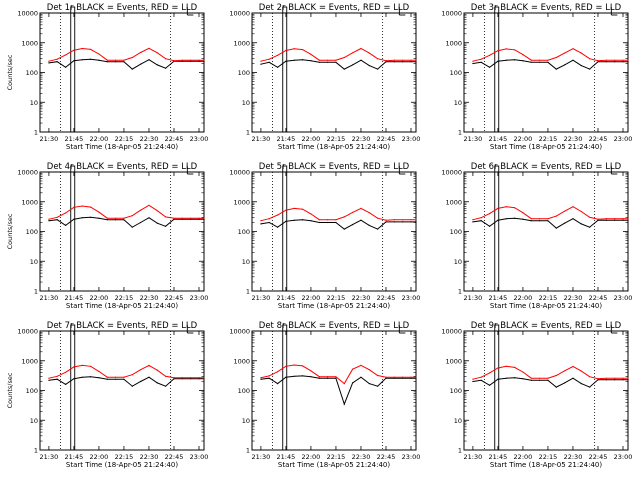  What do you see at coordinates (334, 8) in the screenshot?
I see `panel-title: Det 2r BLACK = Events, RED = LLD` at bounding box center [334, 8].